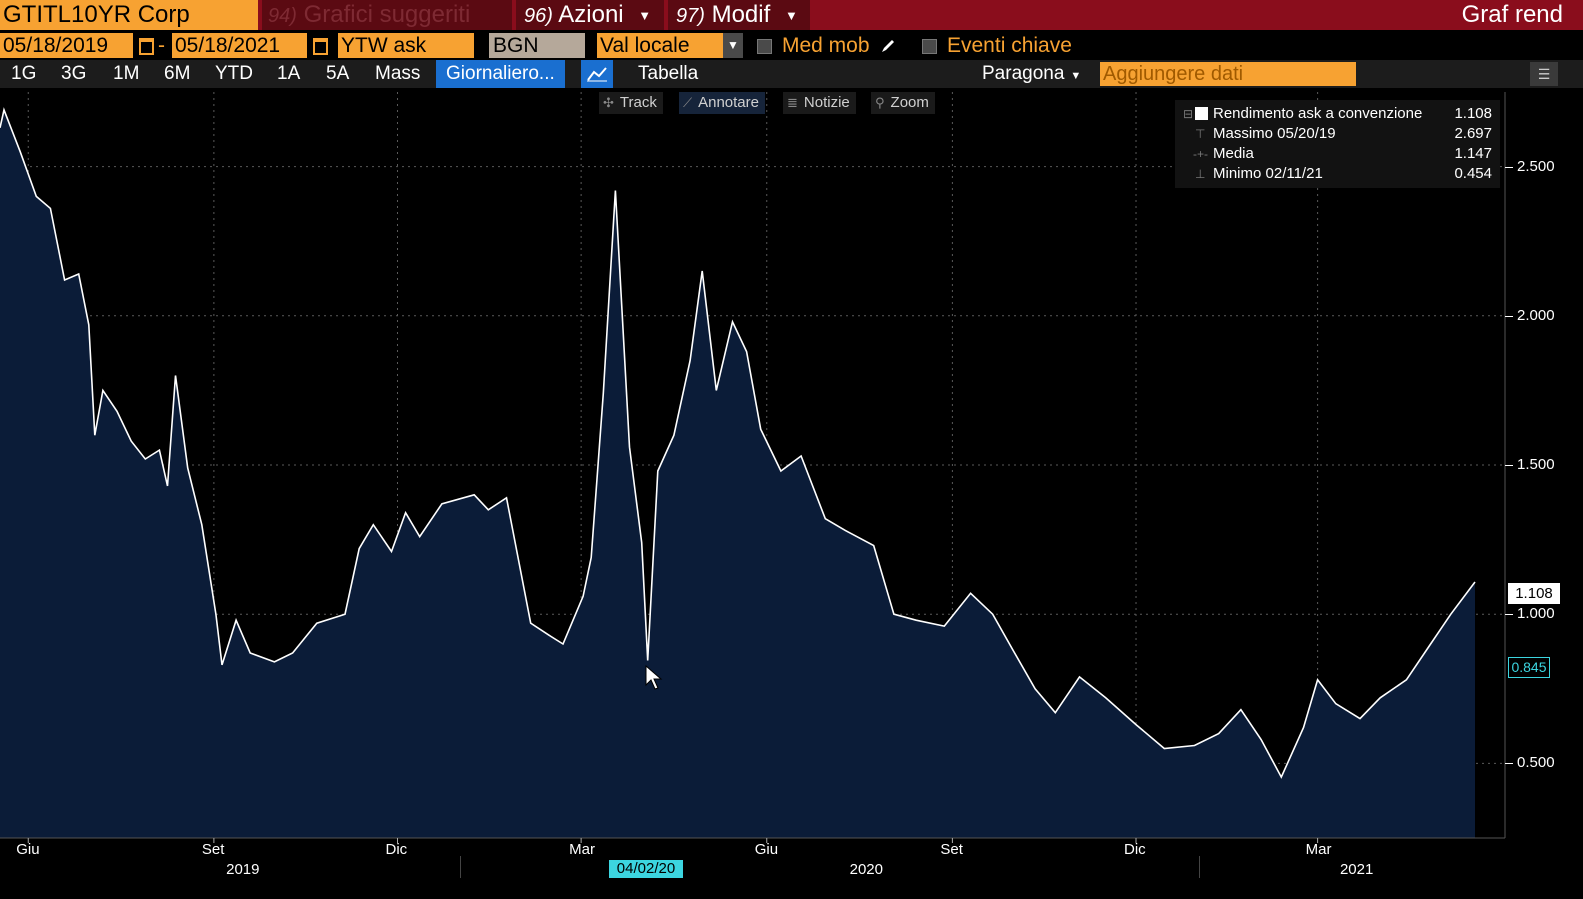  What do you see at coordinates (608, 102) in the screenshot?
I see `crosshair-icon: ✣` at bounding box center [608, 102].